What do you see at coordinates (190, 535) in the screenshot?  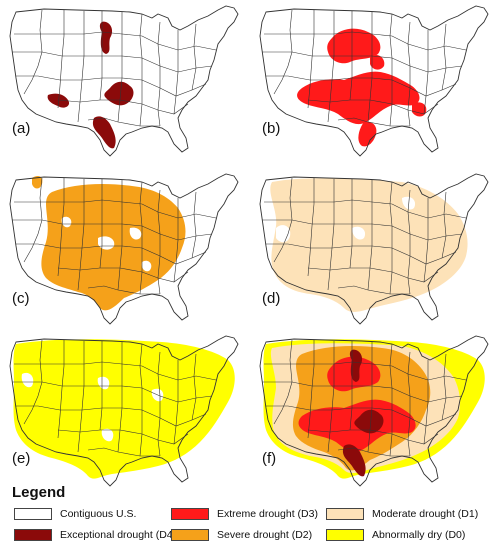 I see `legend-swatch-d2` at bounding box center [190, 535].